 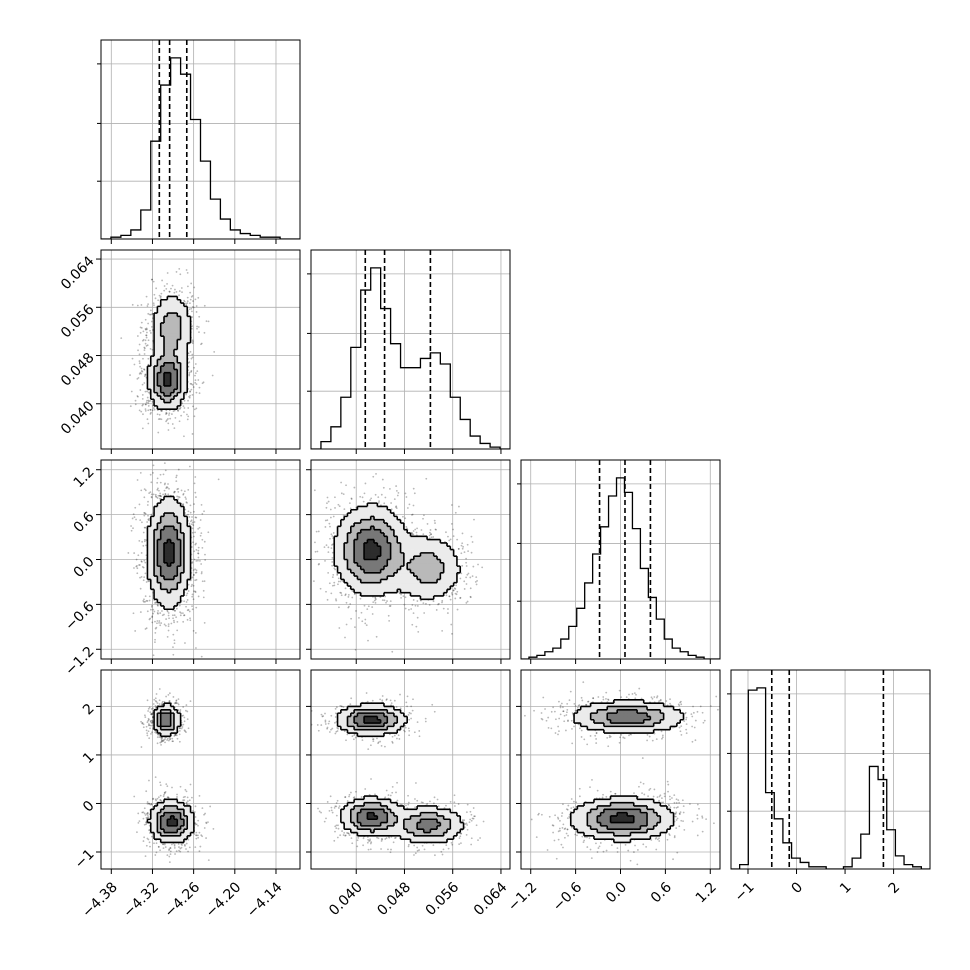 What do you see at coordinates (745, 892) in the screenshot?
I see `x-tick-label: −1` at bounding box center [745, 892].